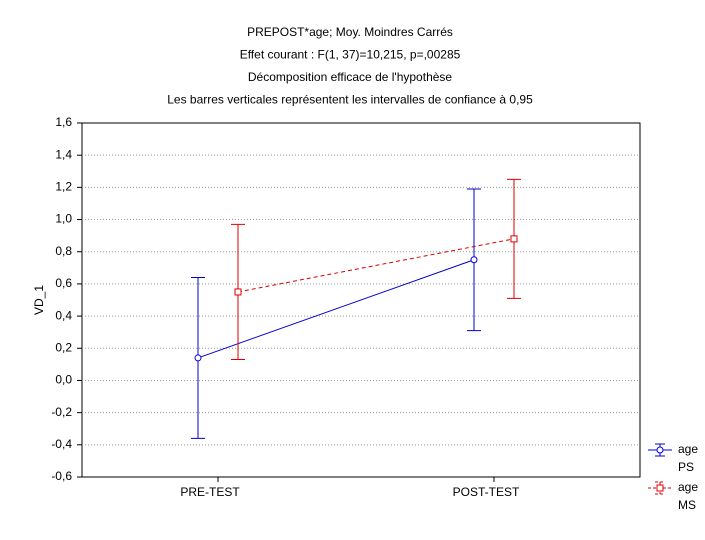  Describe the element at coordinates (350, 32) in the screenshot. I see `chart-title: PREPOST*age; Moy. Moindres Carrés` at that location.